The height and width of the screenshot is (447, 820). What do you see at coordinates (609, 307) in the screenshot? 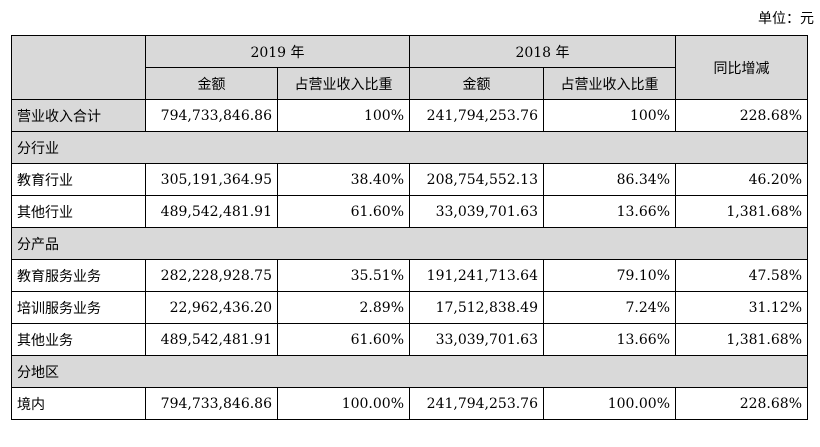
I see `share-2018: 7.24%` at bounding box center [609, 307].